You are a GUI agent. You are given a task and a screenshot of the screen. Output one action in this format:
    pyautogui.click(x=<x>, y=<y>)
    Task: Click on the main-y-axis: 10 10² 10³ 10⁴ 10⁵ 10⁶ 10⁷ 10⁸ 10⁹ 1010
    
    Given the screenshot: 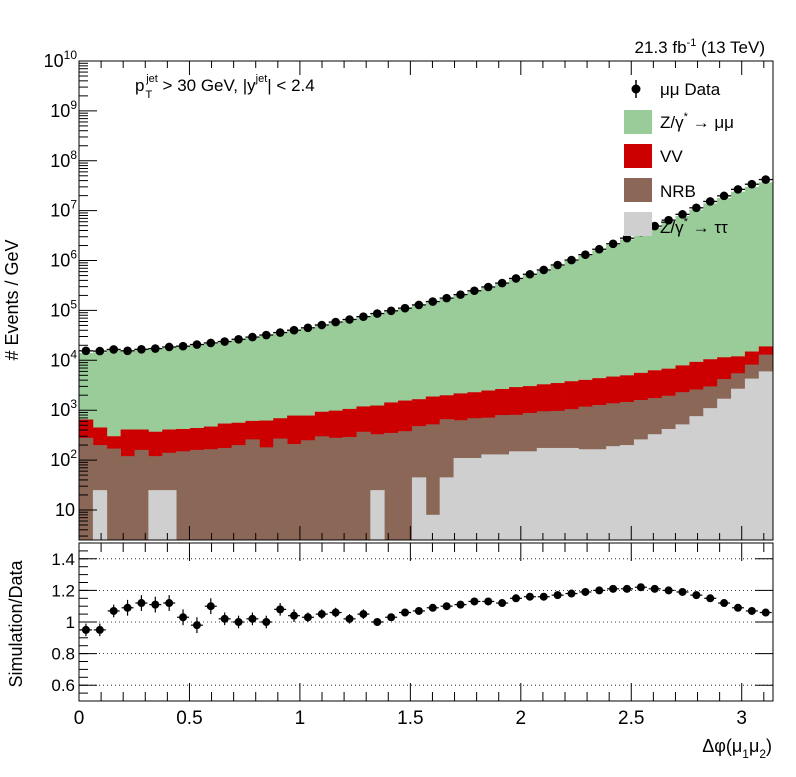 What is the action you would take?
    pyautogui.click(x=70, y=292)
    